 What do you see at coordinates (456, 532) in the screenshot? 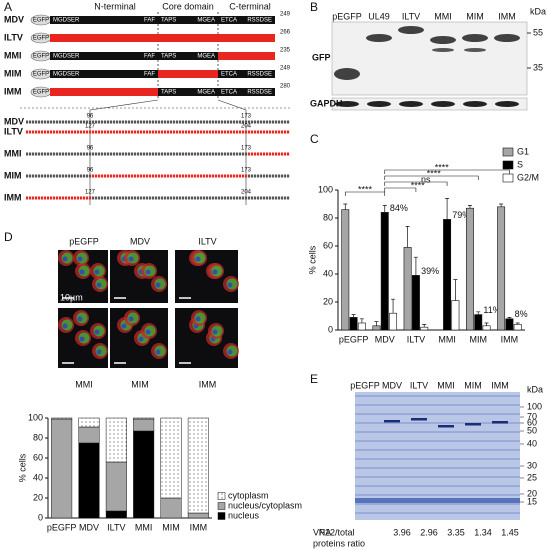
I see `ratio-value: 3.35` at bounding box center [456, 532].